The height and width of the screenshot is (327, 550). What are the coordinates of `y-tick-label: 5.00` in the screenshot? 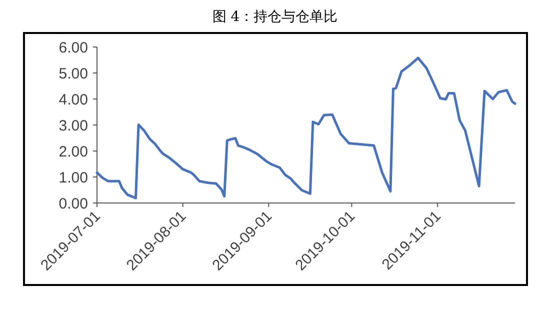 It's located at (73, 74).